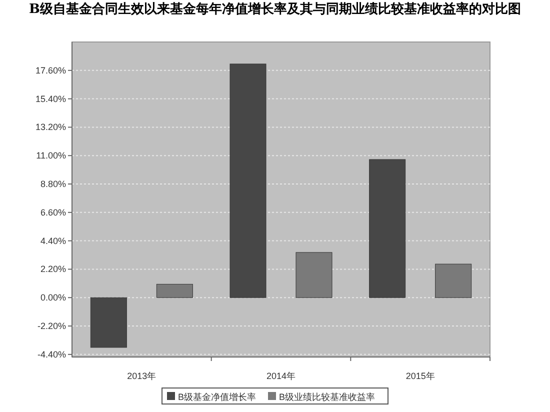  Describe the element at coordinates (51, 354) in the screenshot. I see `y-tick-label: -4.40%` at that location.